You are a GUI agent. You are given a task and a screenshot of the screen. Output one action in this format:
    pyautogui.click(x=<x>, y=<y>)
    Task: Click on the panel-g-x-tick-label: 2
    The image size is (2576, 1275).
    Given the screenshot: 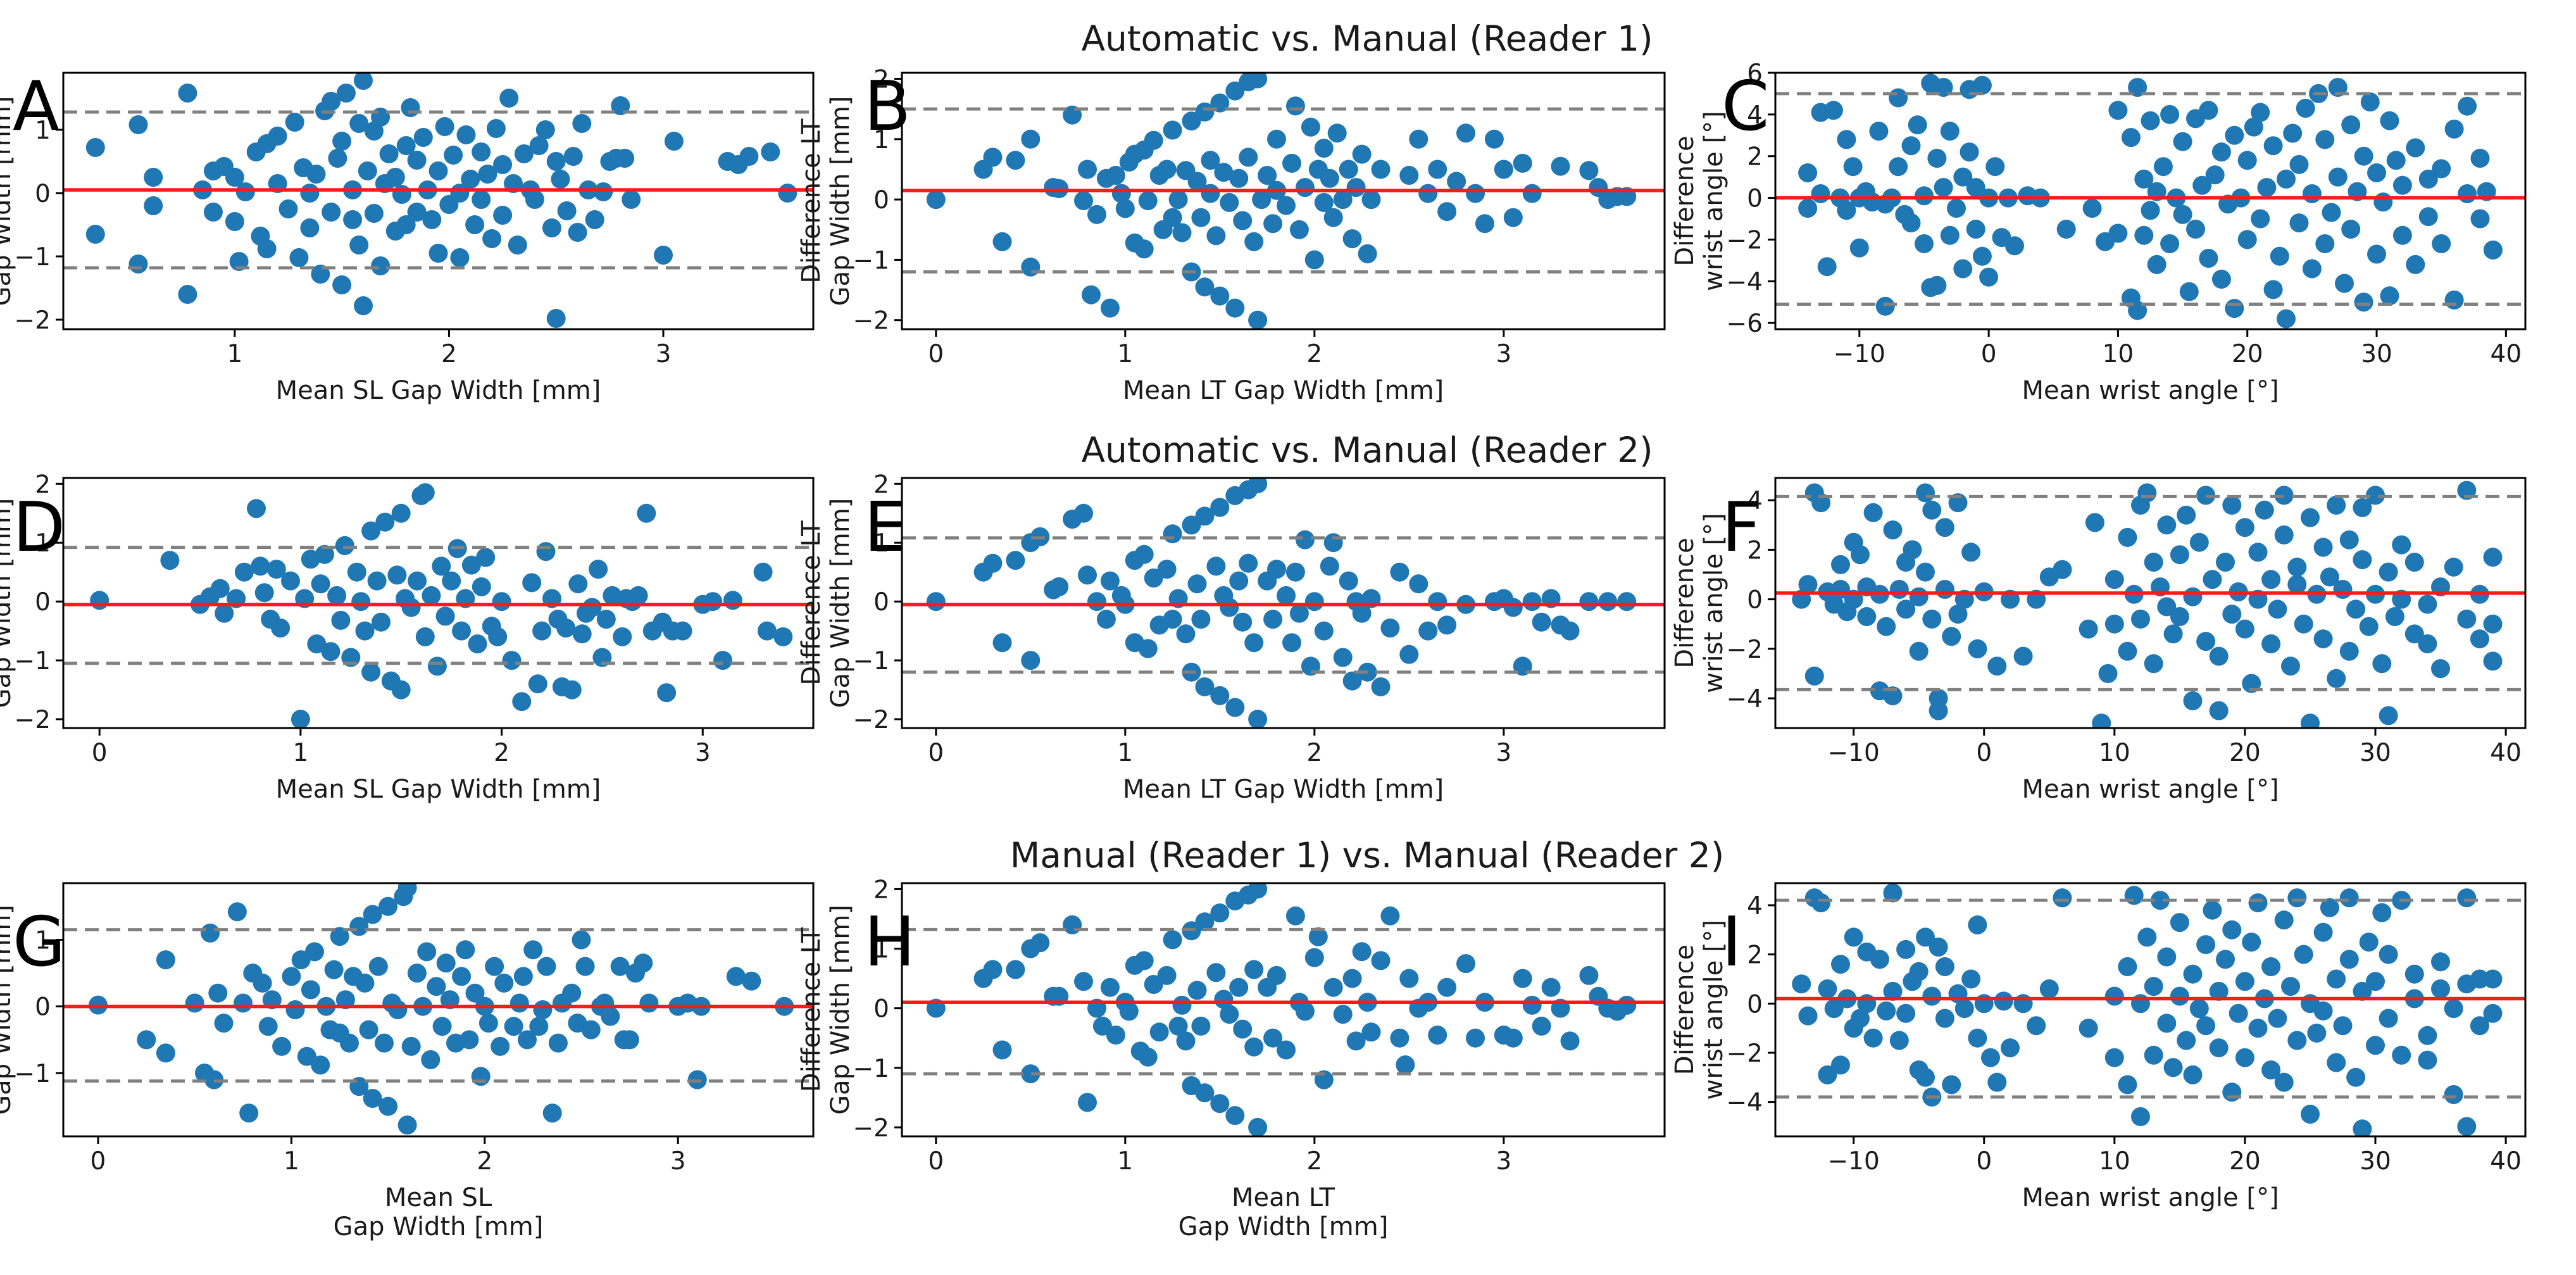 What is the action you would take?
    pyautogui.click(x=484, y=1161)
    